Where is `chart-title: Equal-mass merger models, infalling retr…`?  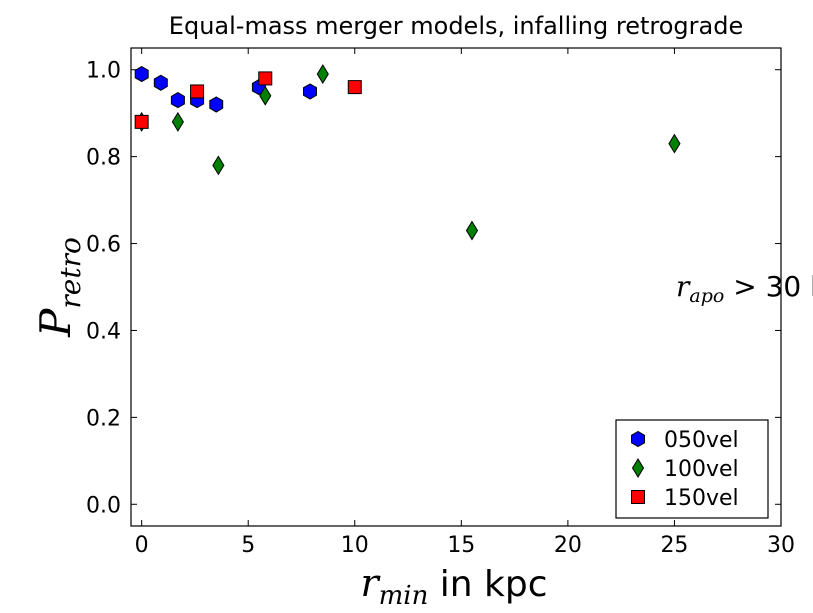
chart-title: Equal-mass merger models, infalling retr… is located at coordinates (456, 26).